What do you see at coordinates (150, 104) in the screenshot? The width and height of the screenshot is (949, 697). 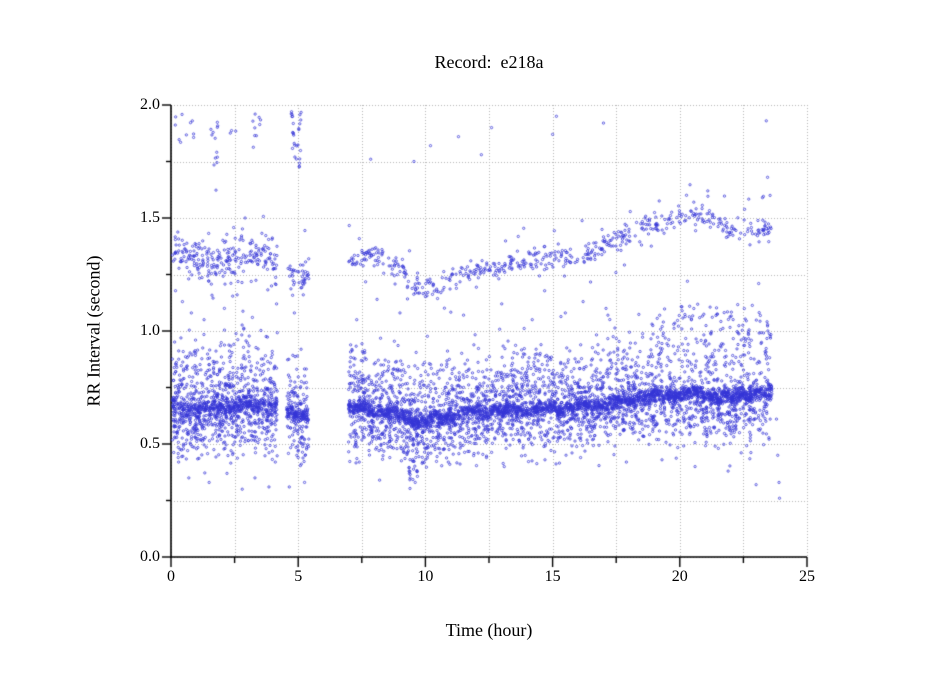 I see `y-tick-label: 2.0` at bounding box center [150, 104].